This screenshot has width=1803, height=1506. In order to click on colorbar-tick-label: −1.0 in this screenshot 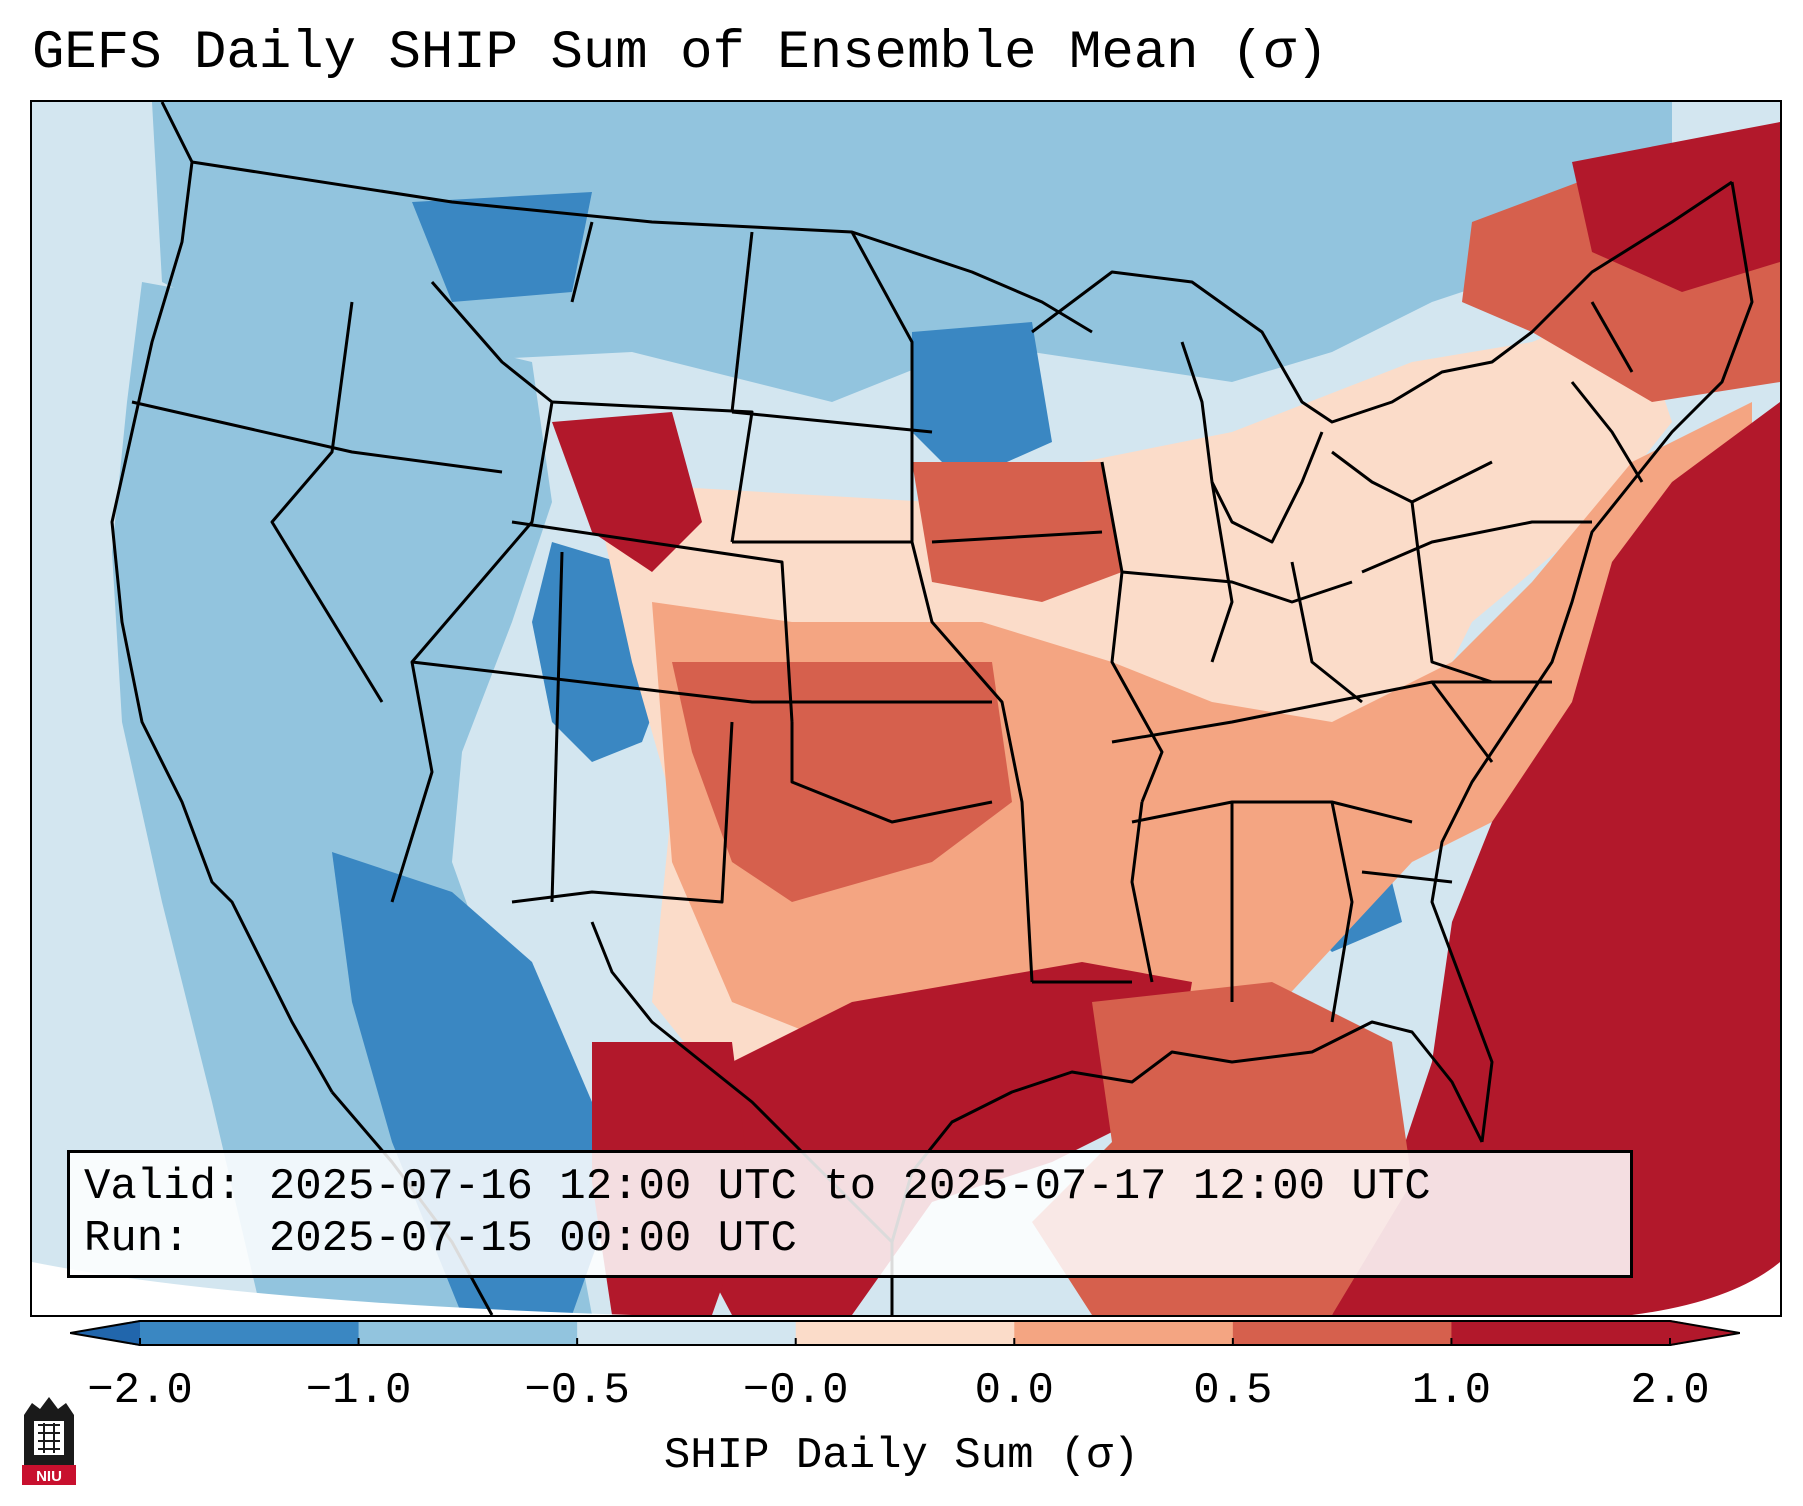, I will do `click(358, 1391)`.